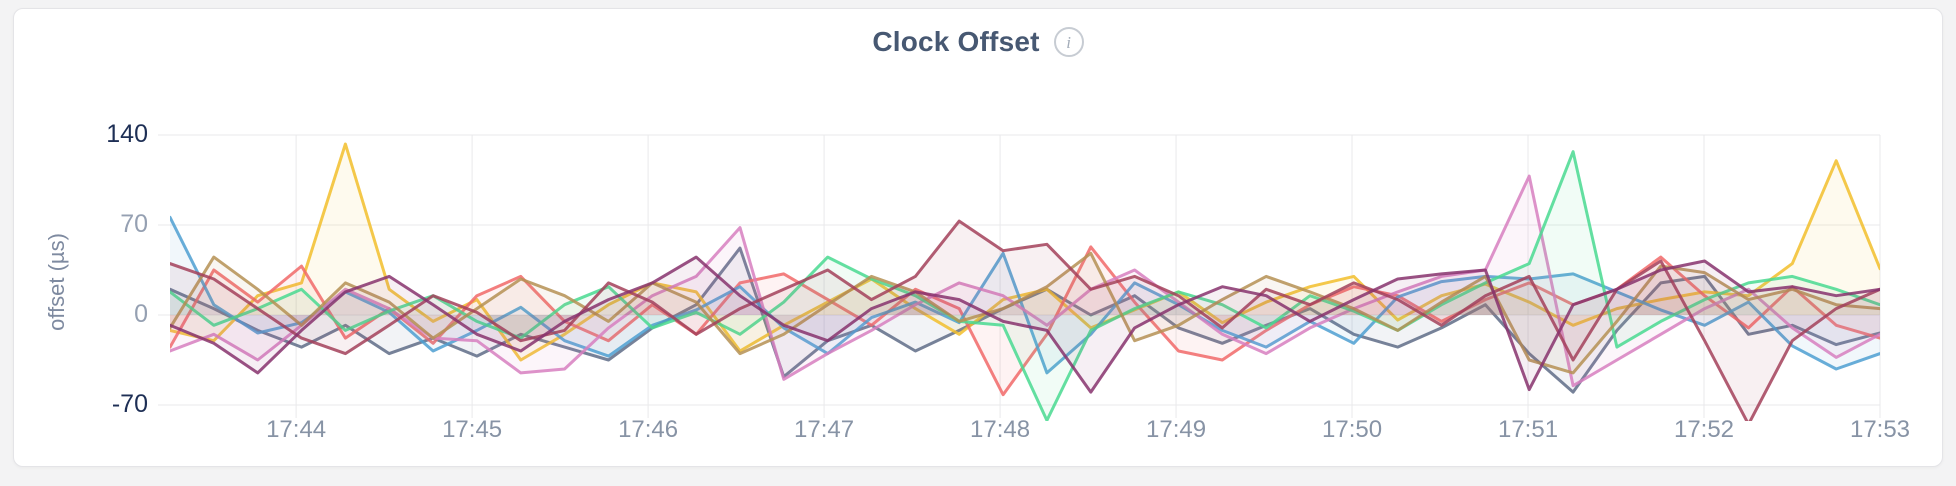 Image resolution: width=1956 pixels, height=486 pixels. I want to click on x-tick-label: 17:53, so click(1880, 429).